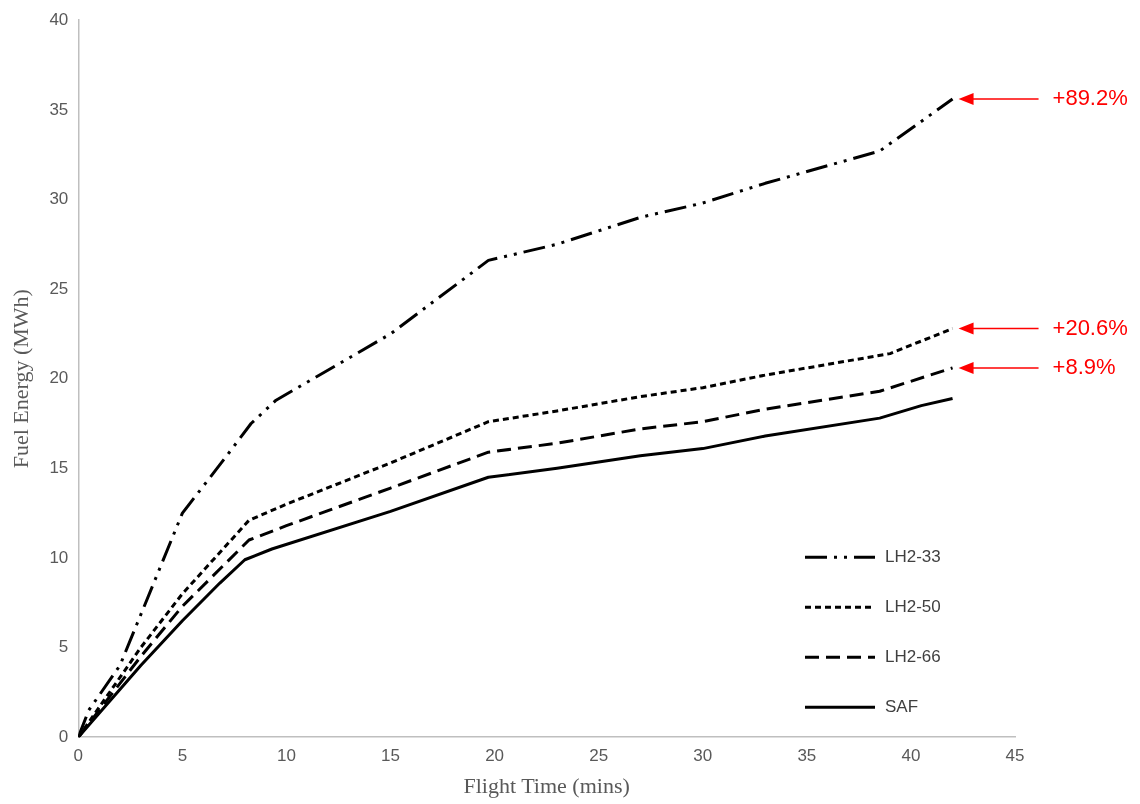 This screenshot has height=804, width=1140. What do you see at coordinates (286, 756) in the screenshot?
I see `x-tick-label: 10` at bounding box center [286, 756].